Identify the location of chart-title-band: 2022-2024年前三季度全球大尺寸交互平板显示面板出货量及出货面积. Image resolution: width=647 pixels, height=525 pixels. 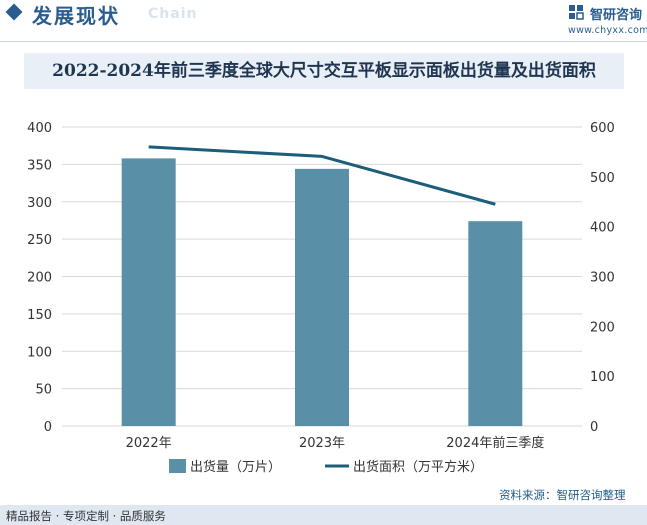
(324, 71).